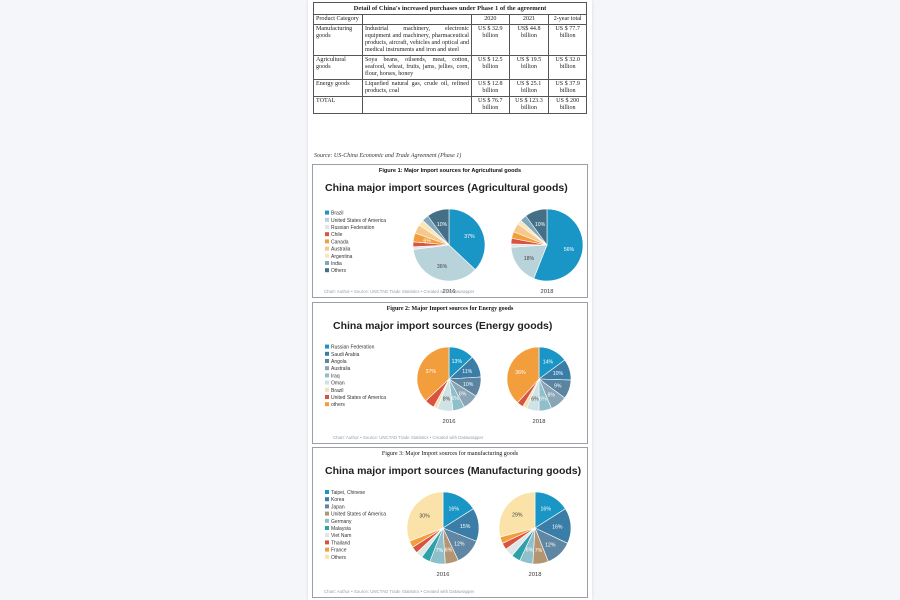 This screenshot has height=600, width=900. Describe the element at coordinates (535, 399) in the screenshot. I see `slice-label-2018-oman: 6%` at that location.